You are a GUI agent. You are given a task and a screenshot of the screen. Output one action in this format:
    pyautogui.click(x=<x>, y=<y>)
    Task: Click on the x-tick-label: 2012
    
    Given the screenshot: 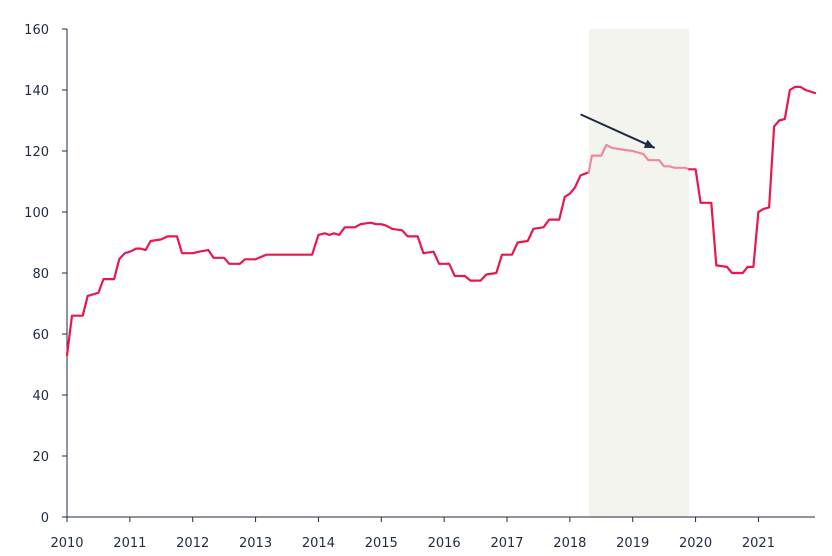 What is the action you would take?
    pyautogui.click(x=192, y=543)
    